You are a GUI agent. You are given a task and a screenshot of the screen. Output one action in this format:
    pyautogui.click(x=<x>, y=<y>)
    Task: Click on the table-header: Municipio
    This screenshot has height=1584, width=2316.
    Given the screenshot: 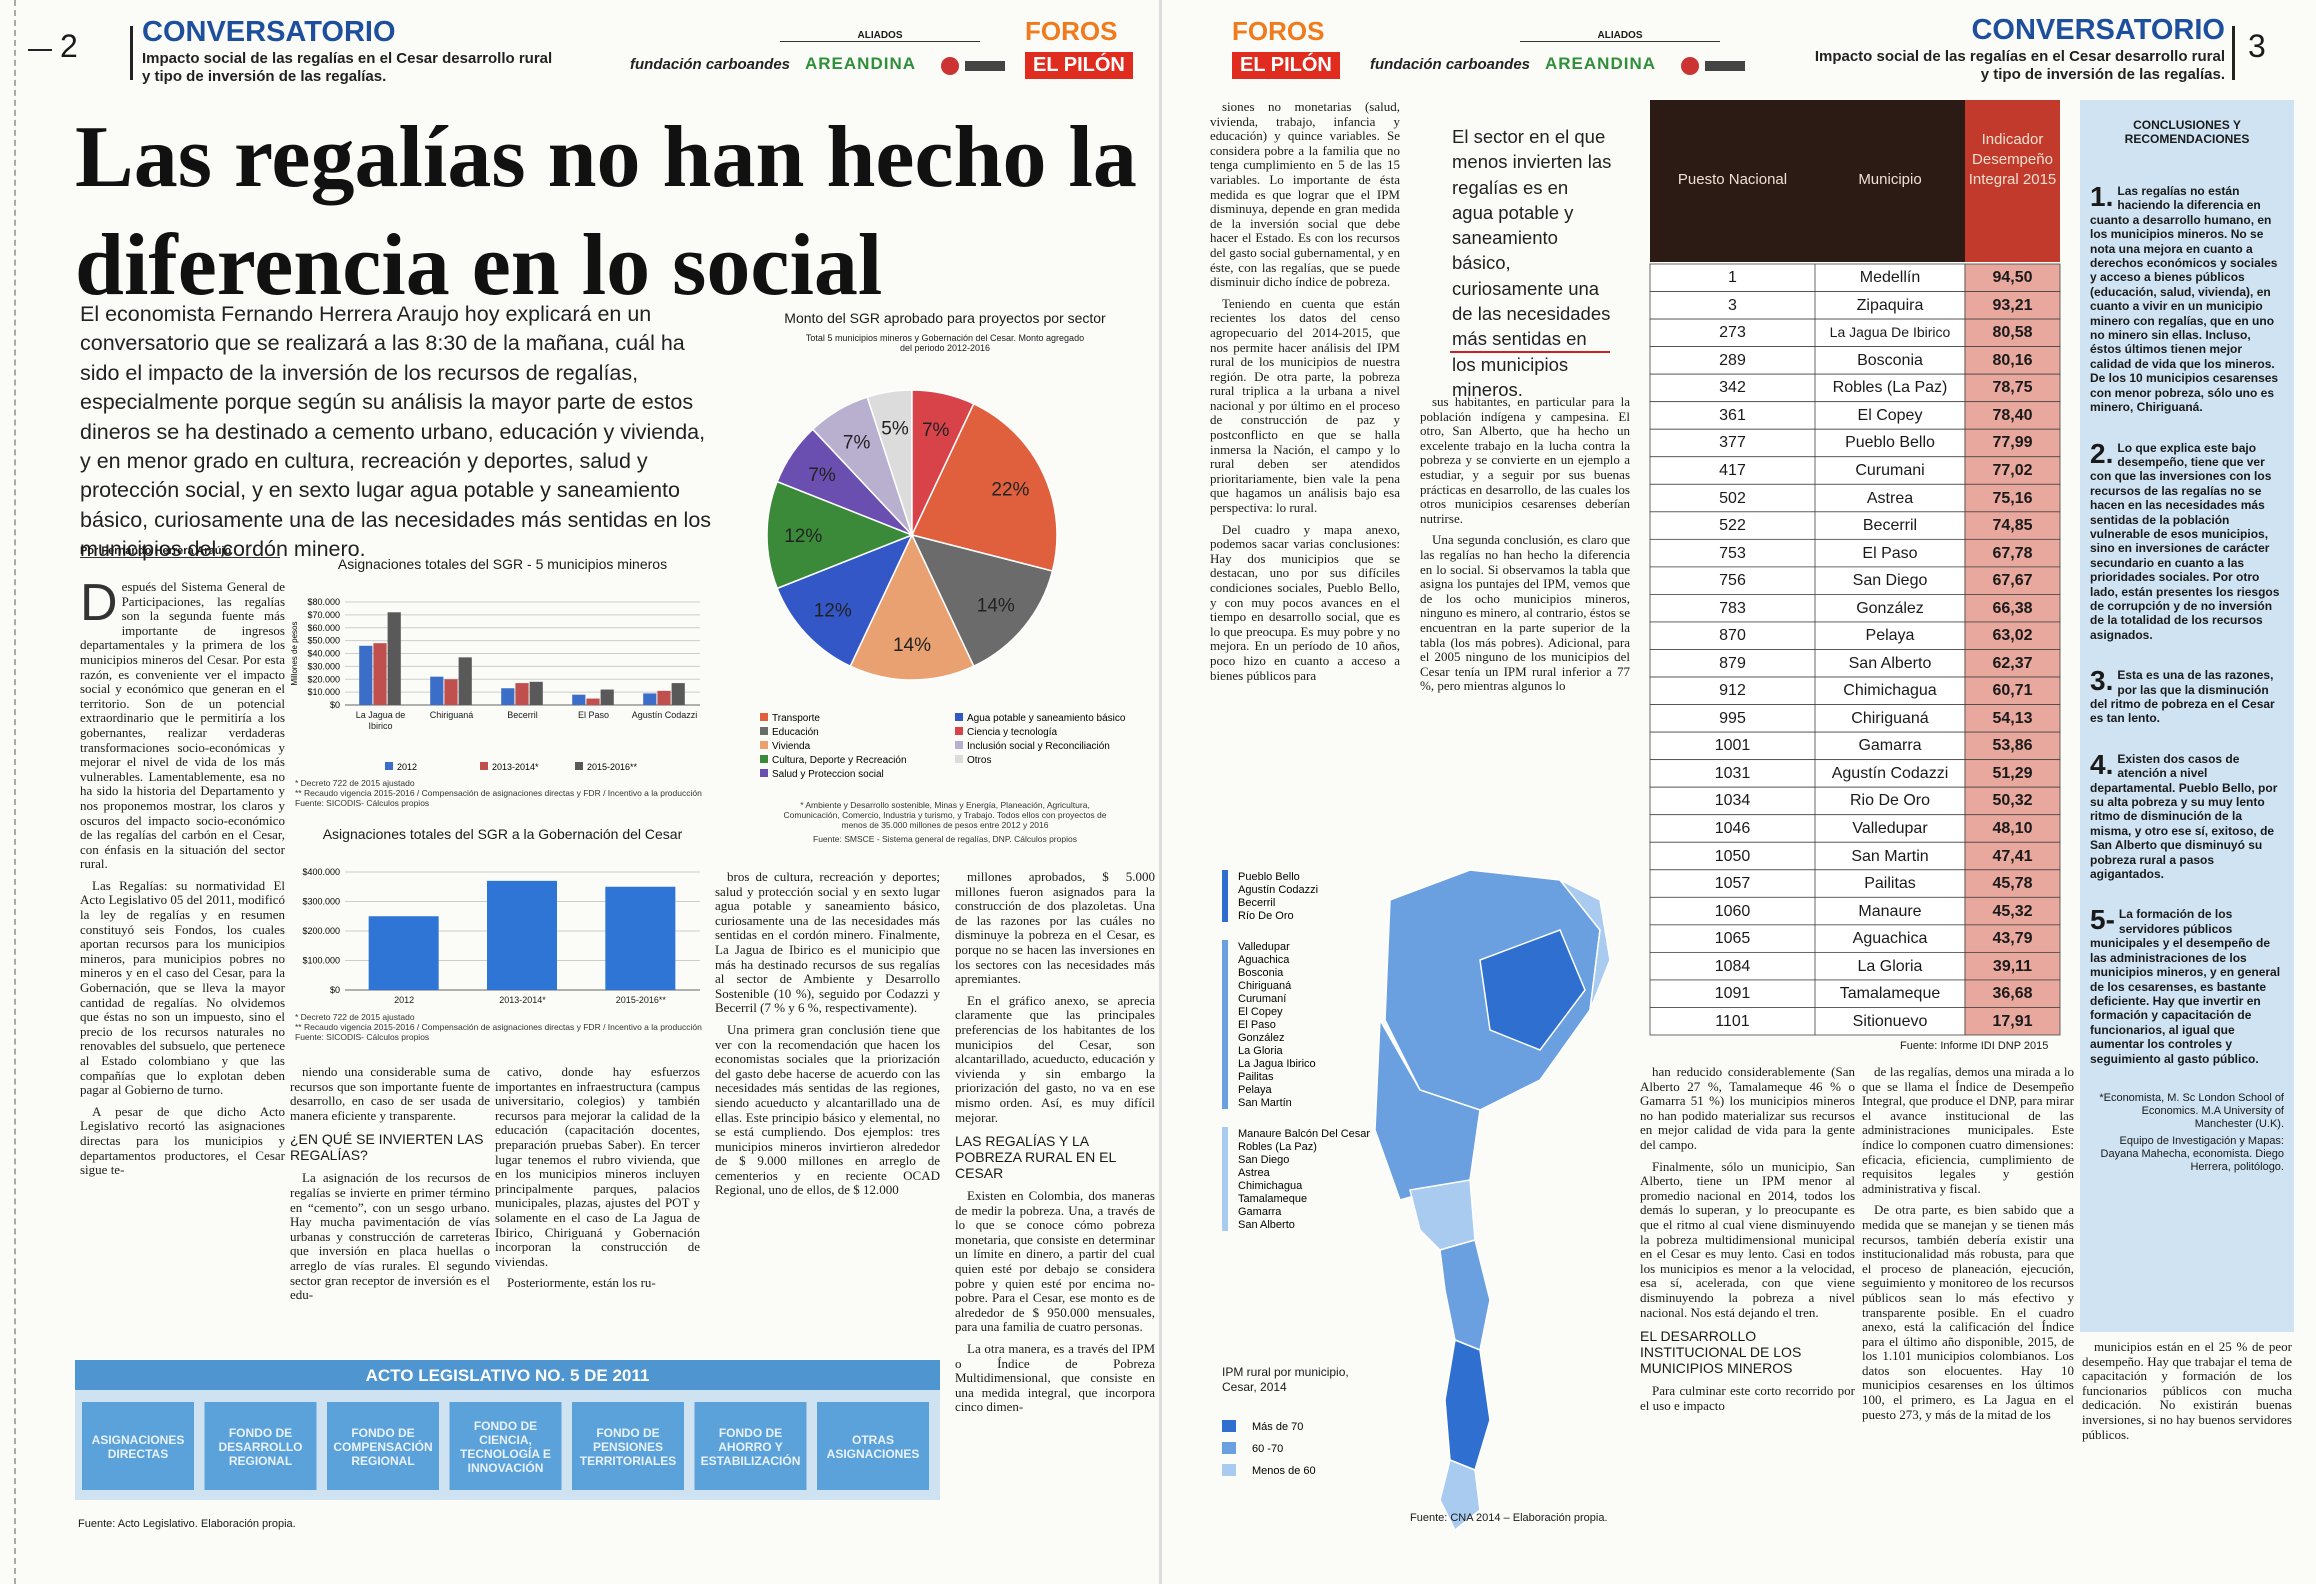 What is the action you would take?
    pyautogui.click(x=1890, y=179)
    